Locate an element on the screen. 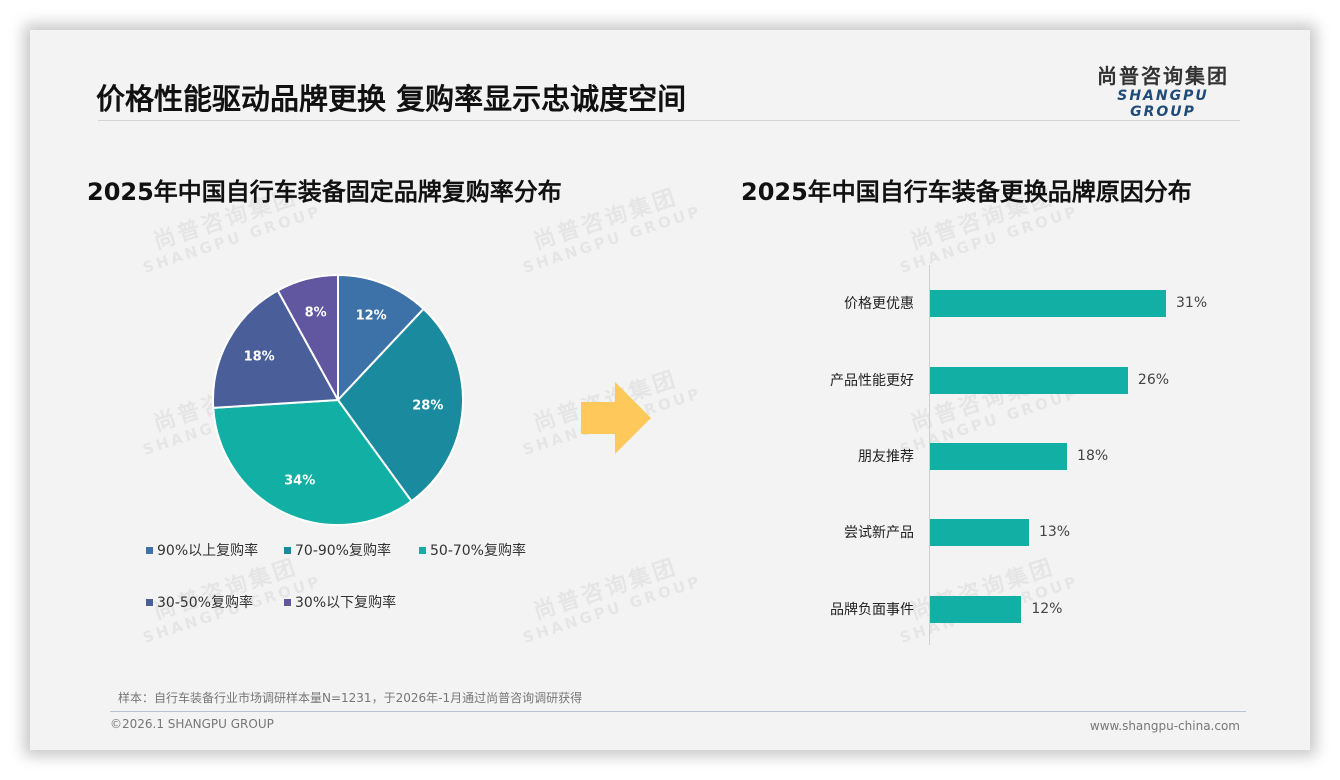  pie-chart-graphic is located at coordinates (338, 399).